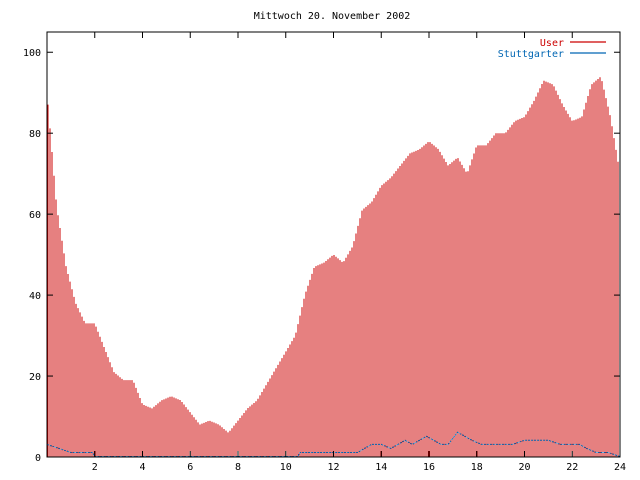 The height and width of the screenshot is (480, 640). What do you see at coordinates (142, 467) in the screenshot?
I see `x-tick-label: 4` at bounding box center [142, 467].